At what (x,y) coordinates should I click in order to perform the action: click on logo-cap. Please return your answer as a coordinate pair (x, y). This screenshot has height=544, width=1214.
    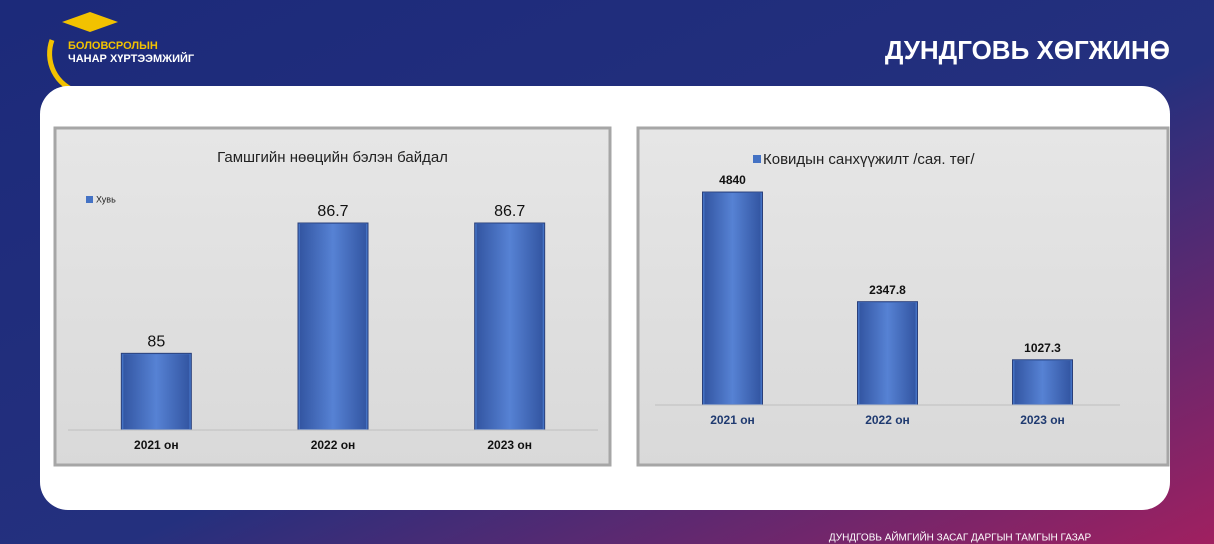
    Looking at the image, I should click on (90, 22).